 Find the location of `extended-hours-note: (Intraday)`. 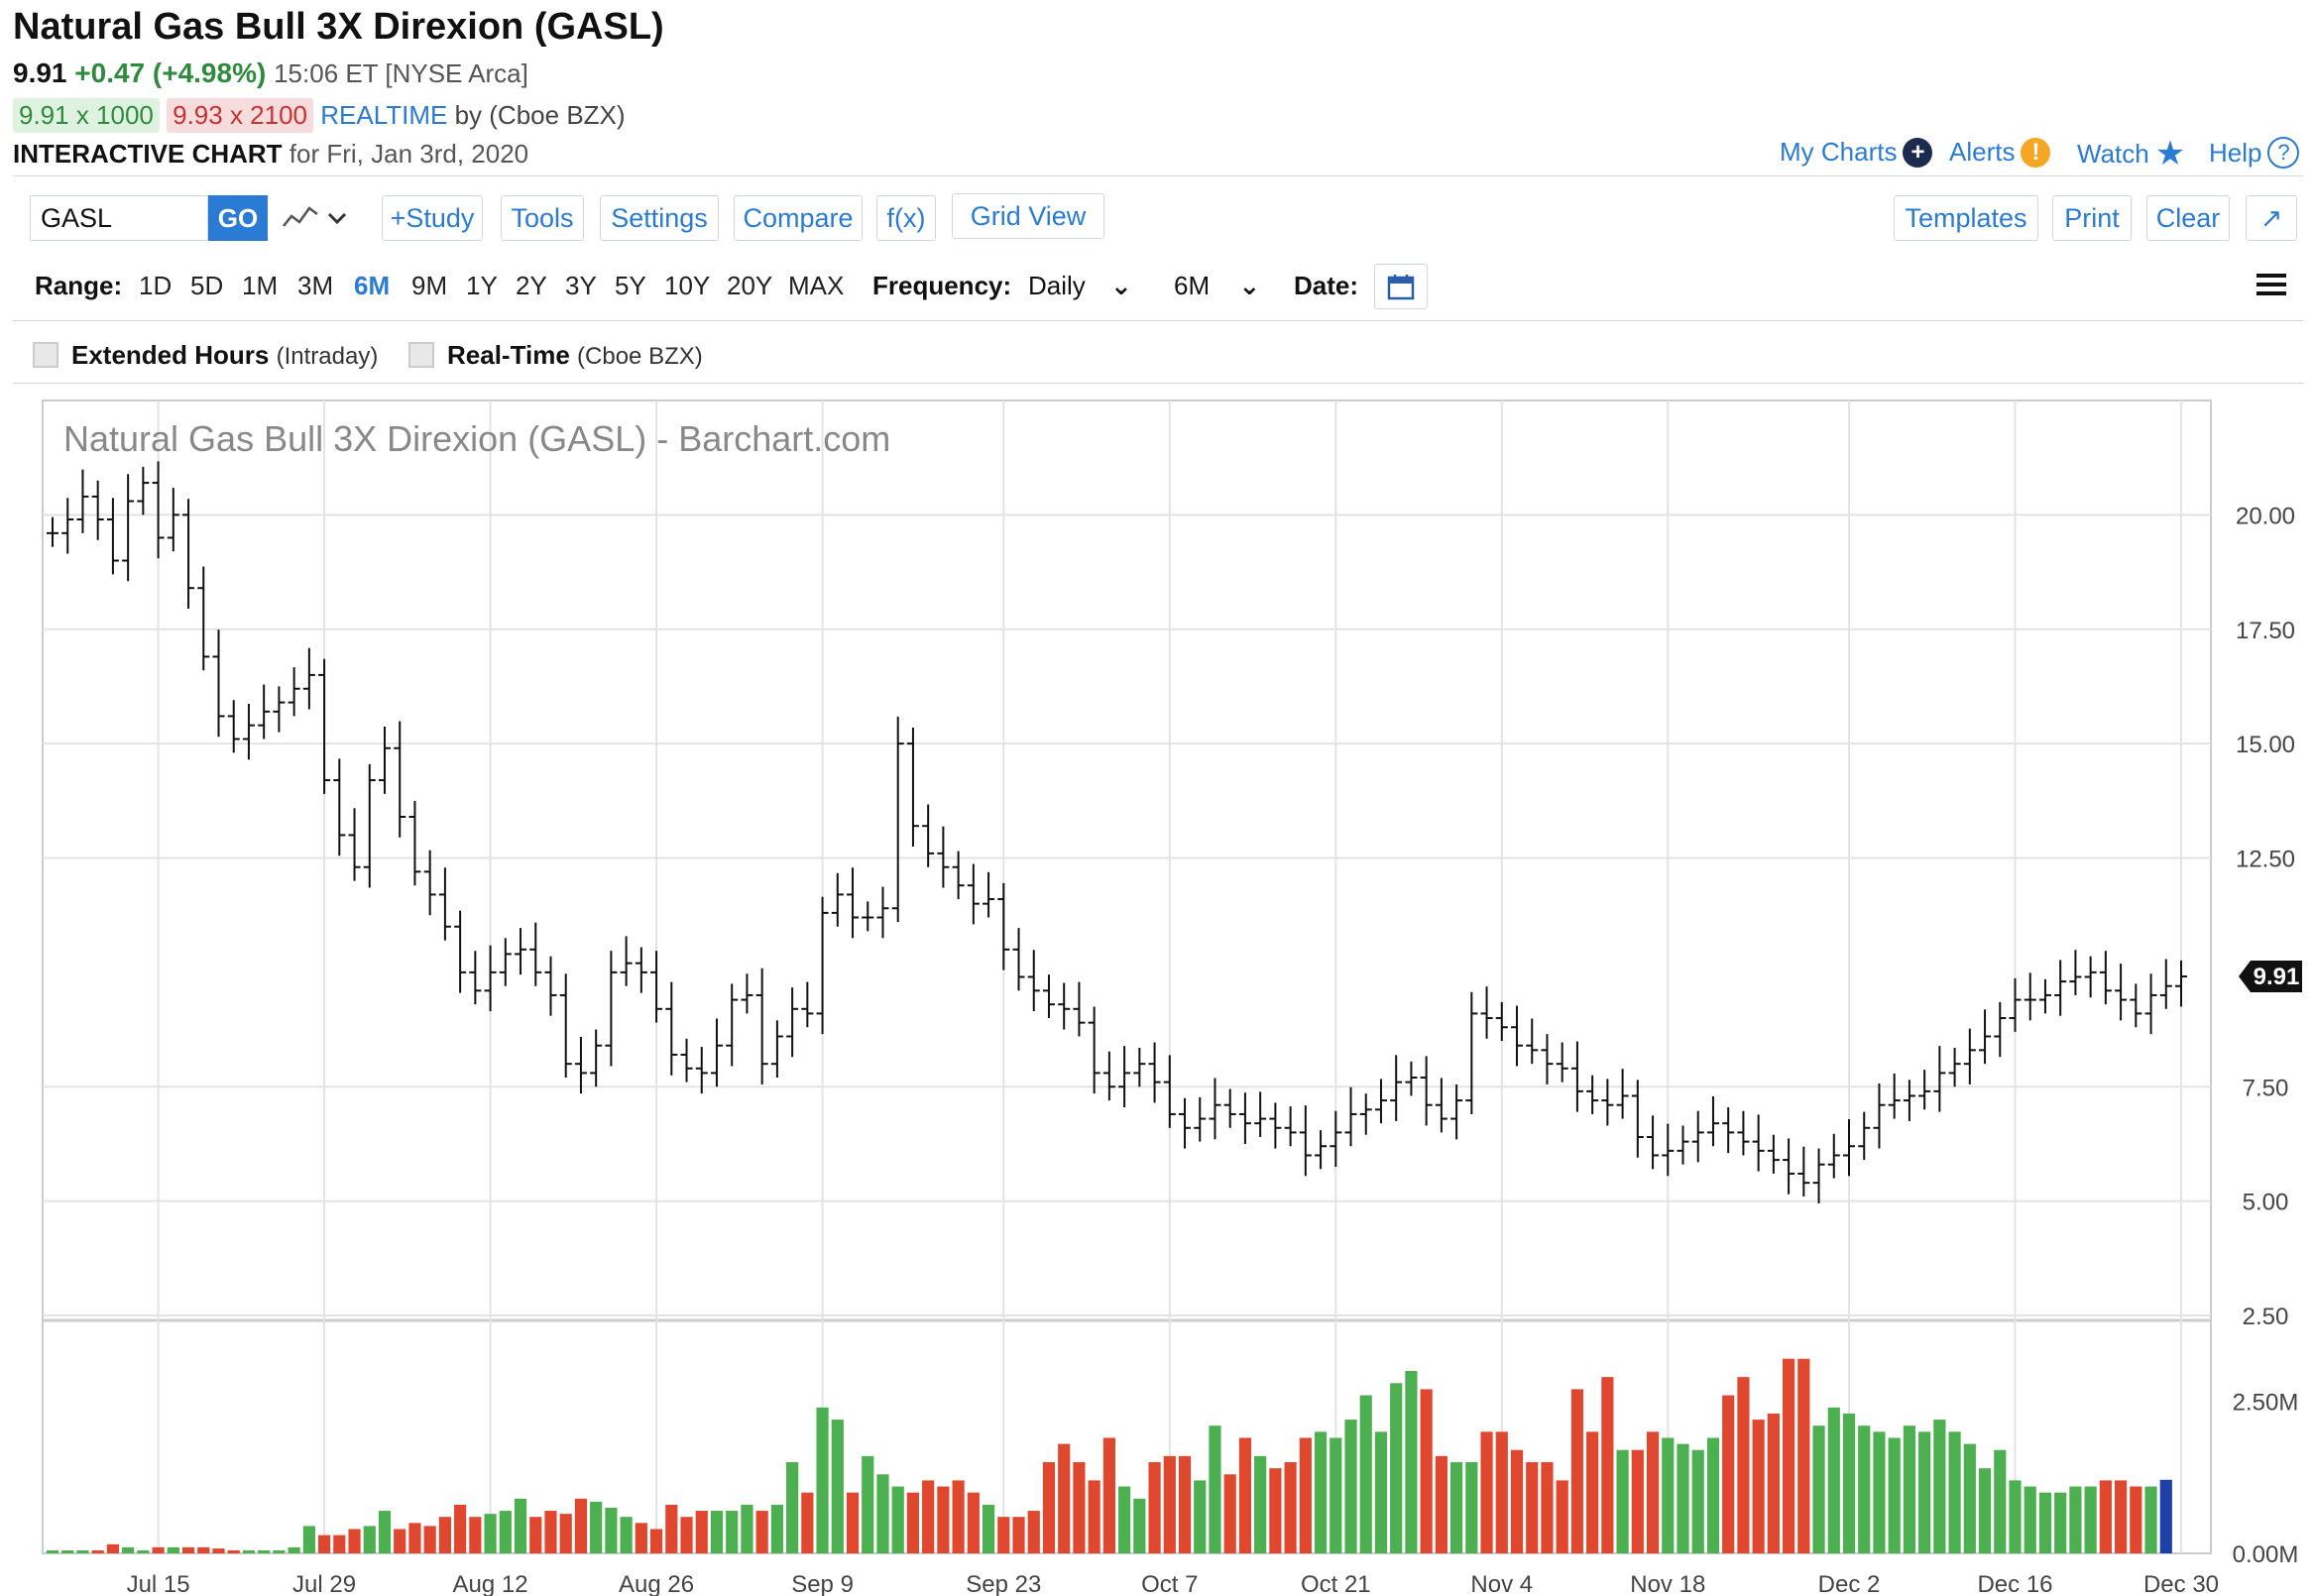

extended-hours-note: (Intraday) is located at coordinates (328, 357).